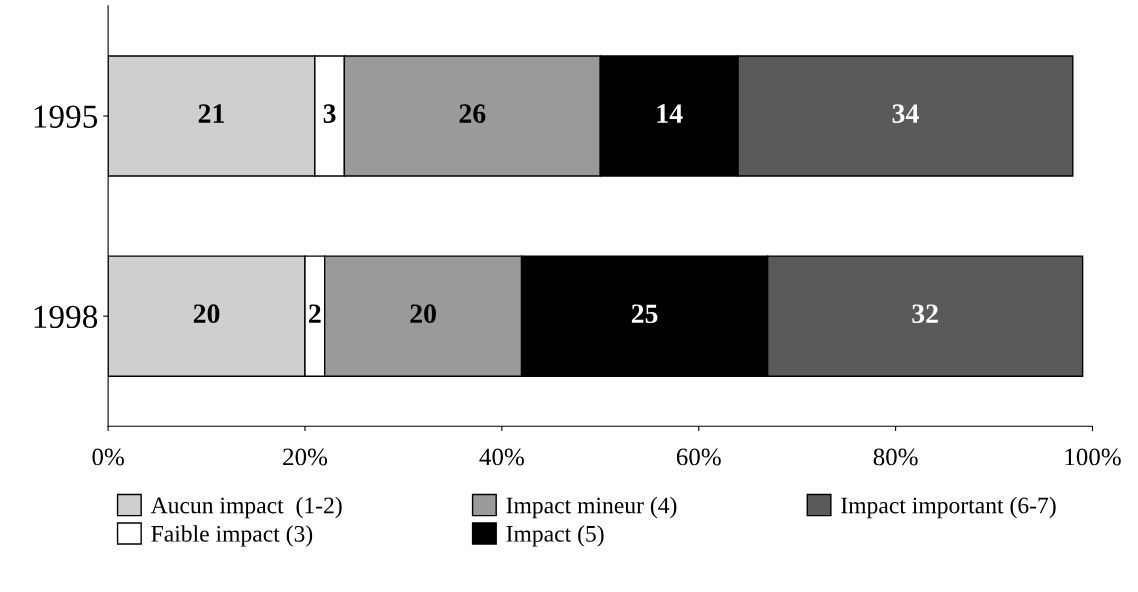 The width and height of the screenshot is (1138, 592). What do you see at coordinates (66, 317) in the screenshot?
I see `y-tick-label: 1998` at bounding box center [66, 317].